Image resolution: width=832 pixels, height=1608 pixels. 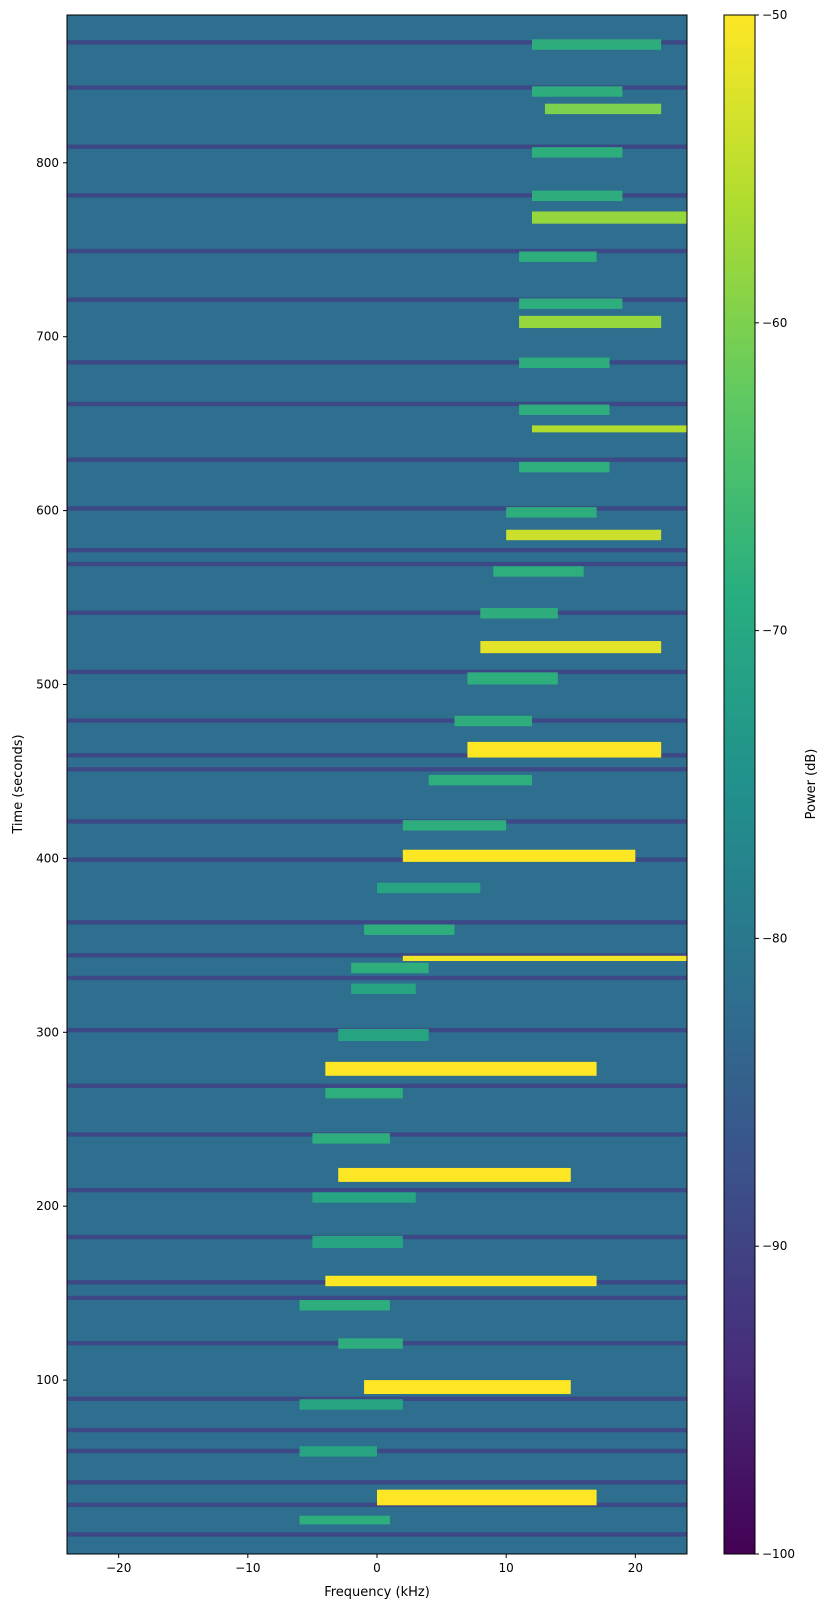 What do you see at coordinates (18, 784) in the screenshot?
I see `y-axis-label: Time (seconds)` at bounding box center [18, 784].